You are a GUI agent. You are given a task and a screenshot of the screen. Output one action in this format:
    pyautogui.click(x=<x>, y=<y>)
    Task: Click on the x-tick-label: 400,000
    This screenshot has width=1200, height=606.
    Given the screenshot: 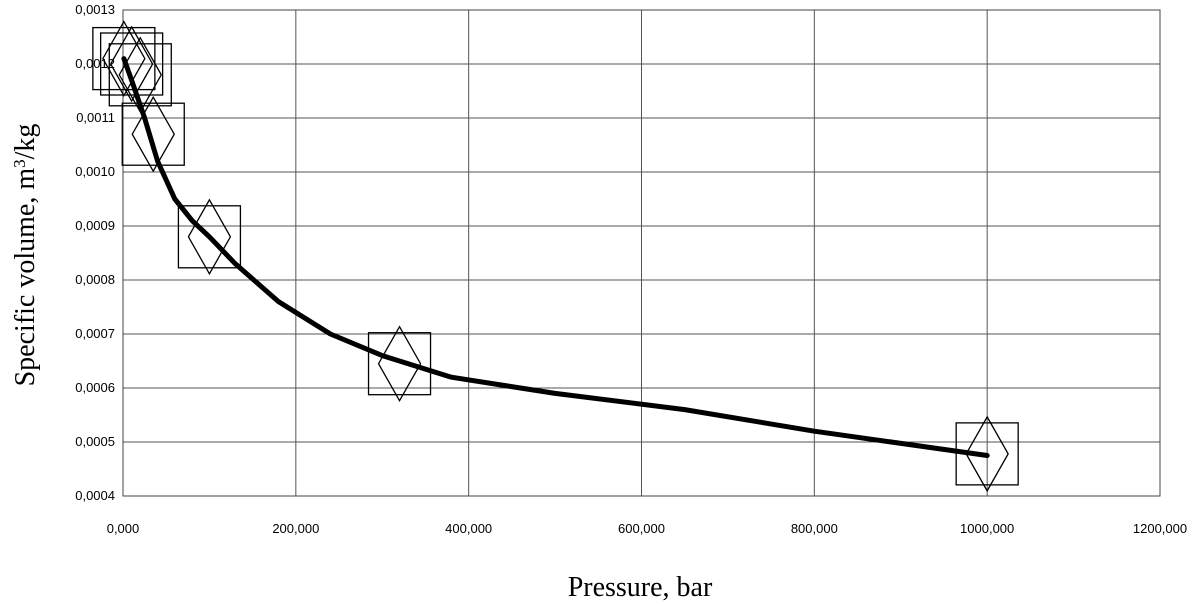 What is the action you would take?
    pyautogui.click(x=468, y=528)
    